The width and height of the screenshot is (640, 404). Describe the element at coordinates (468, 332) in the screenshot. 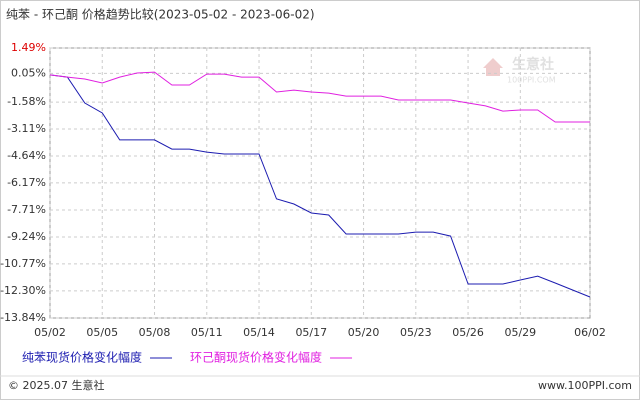

I see `x-tick-label: 05/26` at that location.